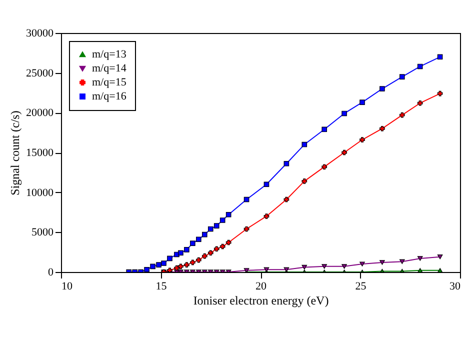 The width and height of the screenshot is (476, 344). What do you see at coordinates (109, 96) in the screenshot?
I see `legend-label: m/q=16` at bounding box center [109, 96].